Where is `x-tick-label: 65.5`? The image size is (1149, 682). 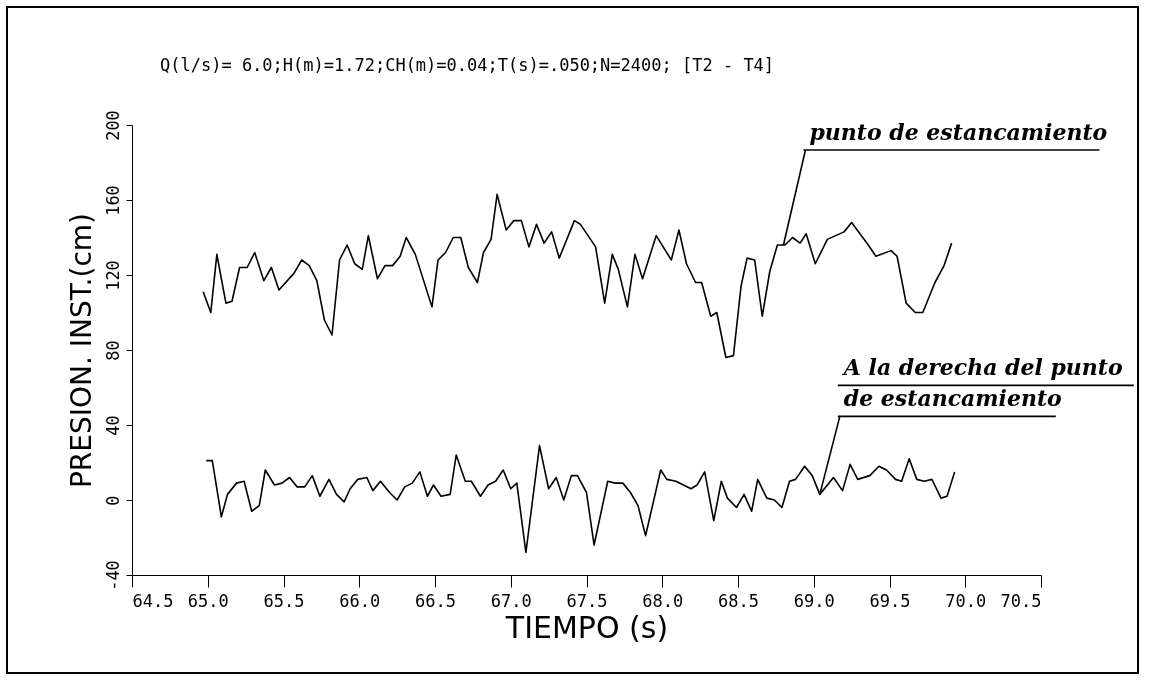 x-tick-label: 65.5 is located at coordinates (284, 600).